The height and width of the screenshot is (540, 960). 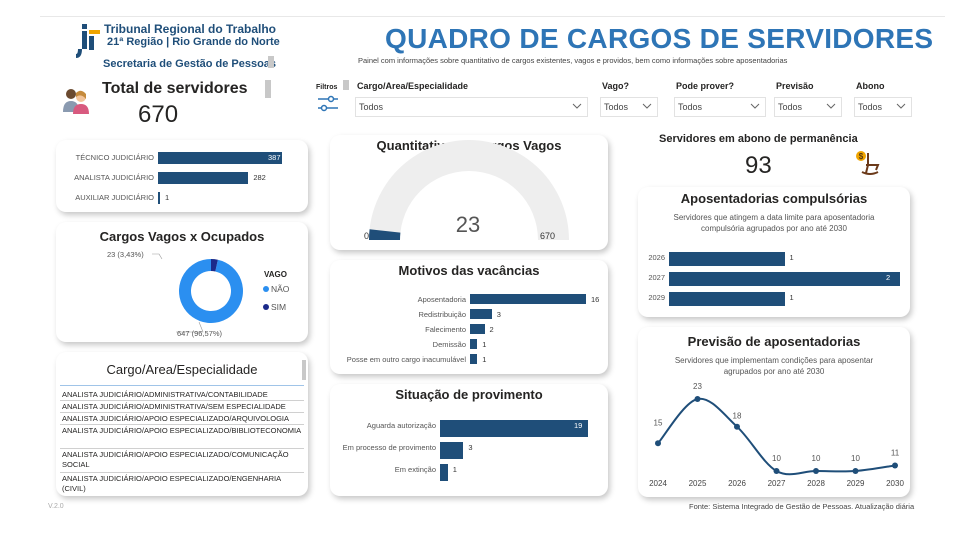 I want to click on org-department: Secretaria de Gestão de Pessoas, so click(x=190, y=64).